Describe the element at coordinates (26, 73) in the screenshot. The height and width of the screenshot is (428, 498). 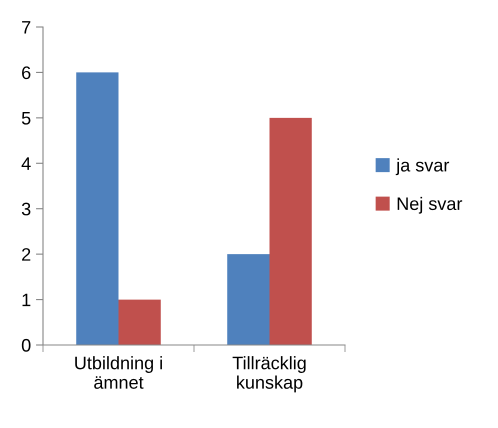
I see `y-tick-label: 6` at that location.